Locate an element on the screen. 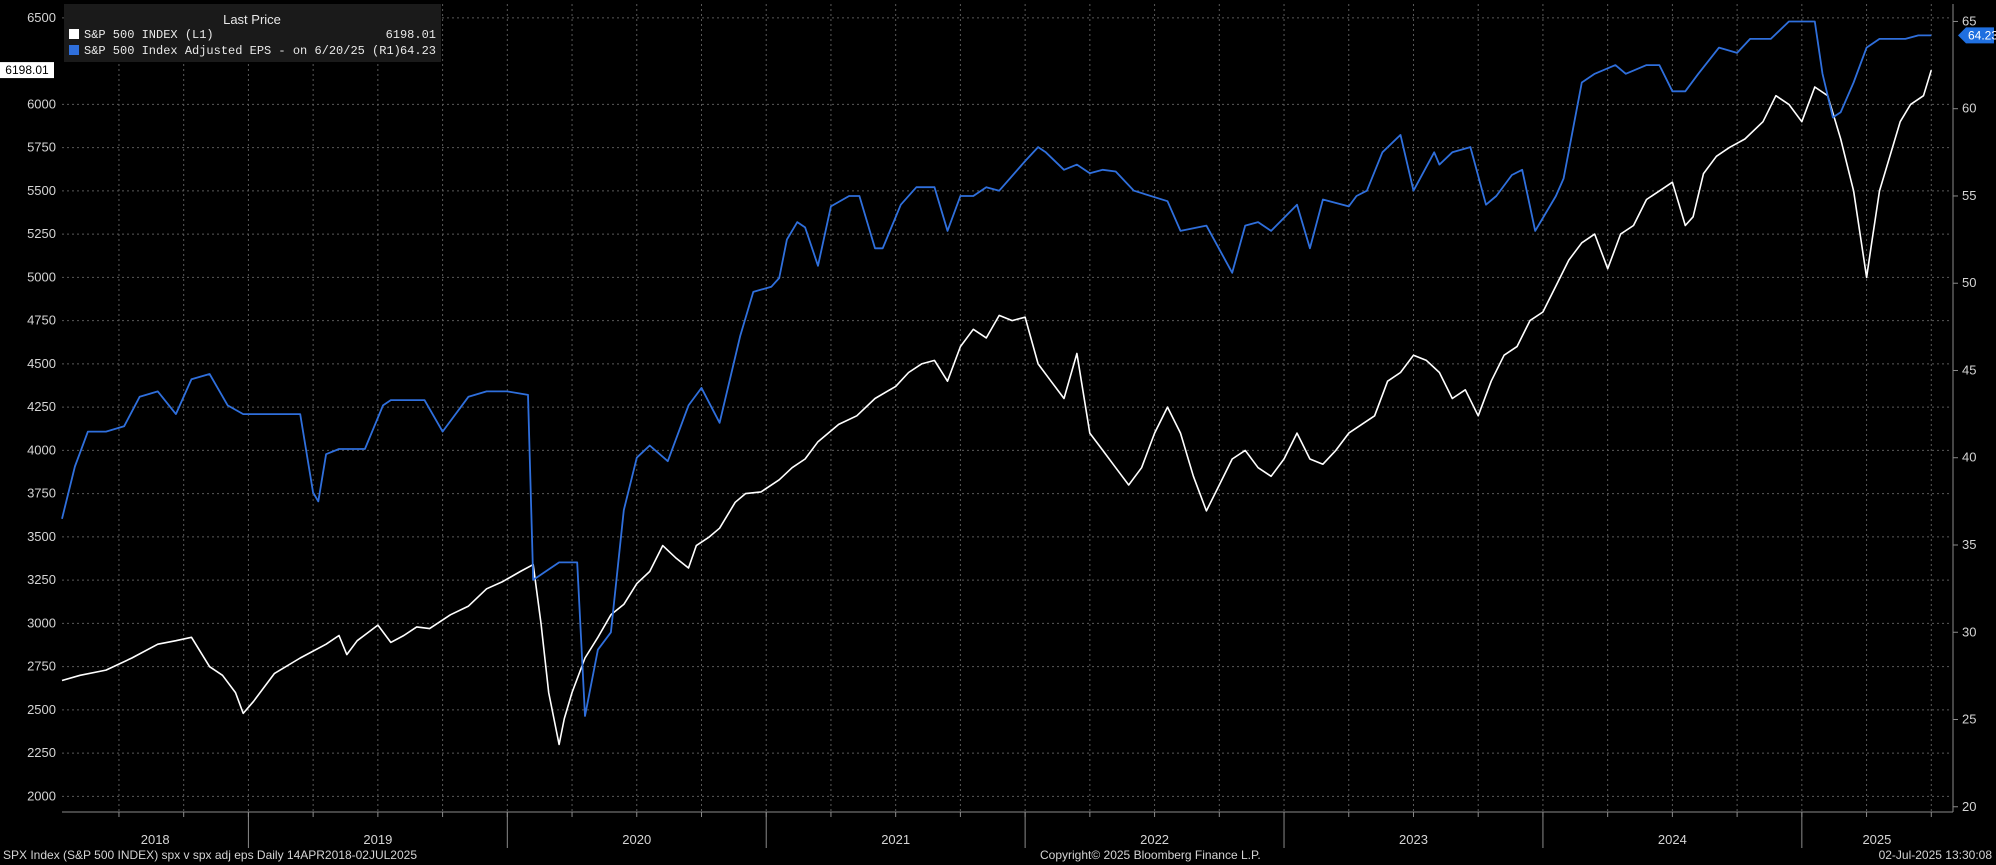  right-tick-label: 40 is located at coordinates (1969, 457).